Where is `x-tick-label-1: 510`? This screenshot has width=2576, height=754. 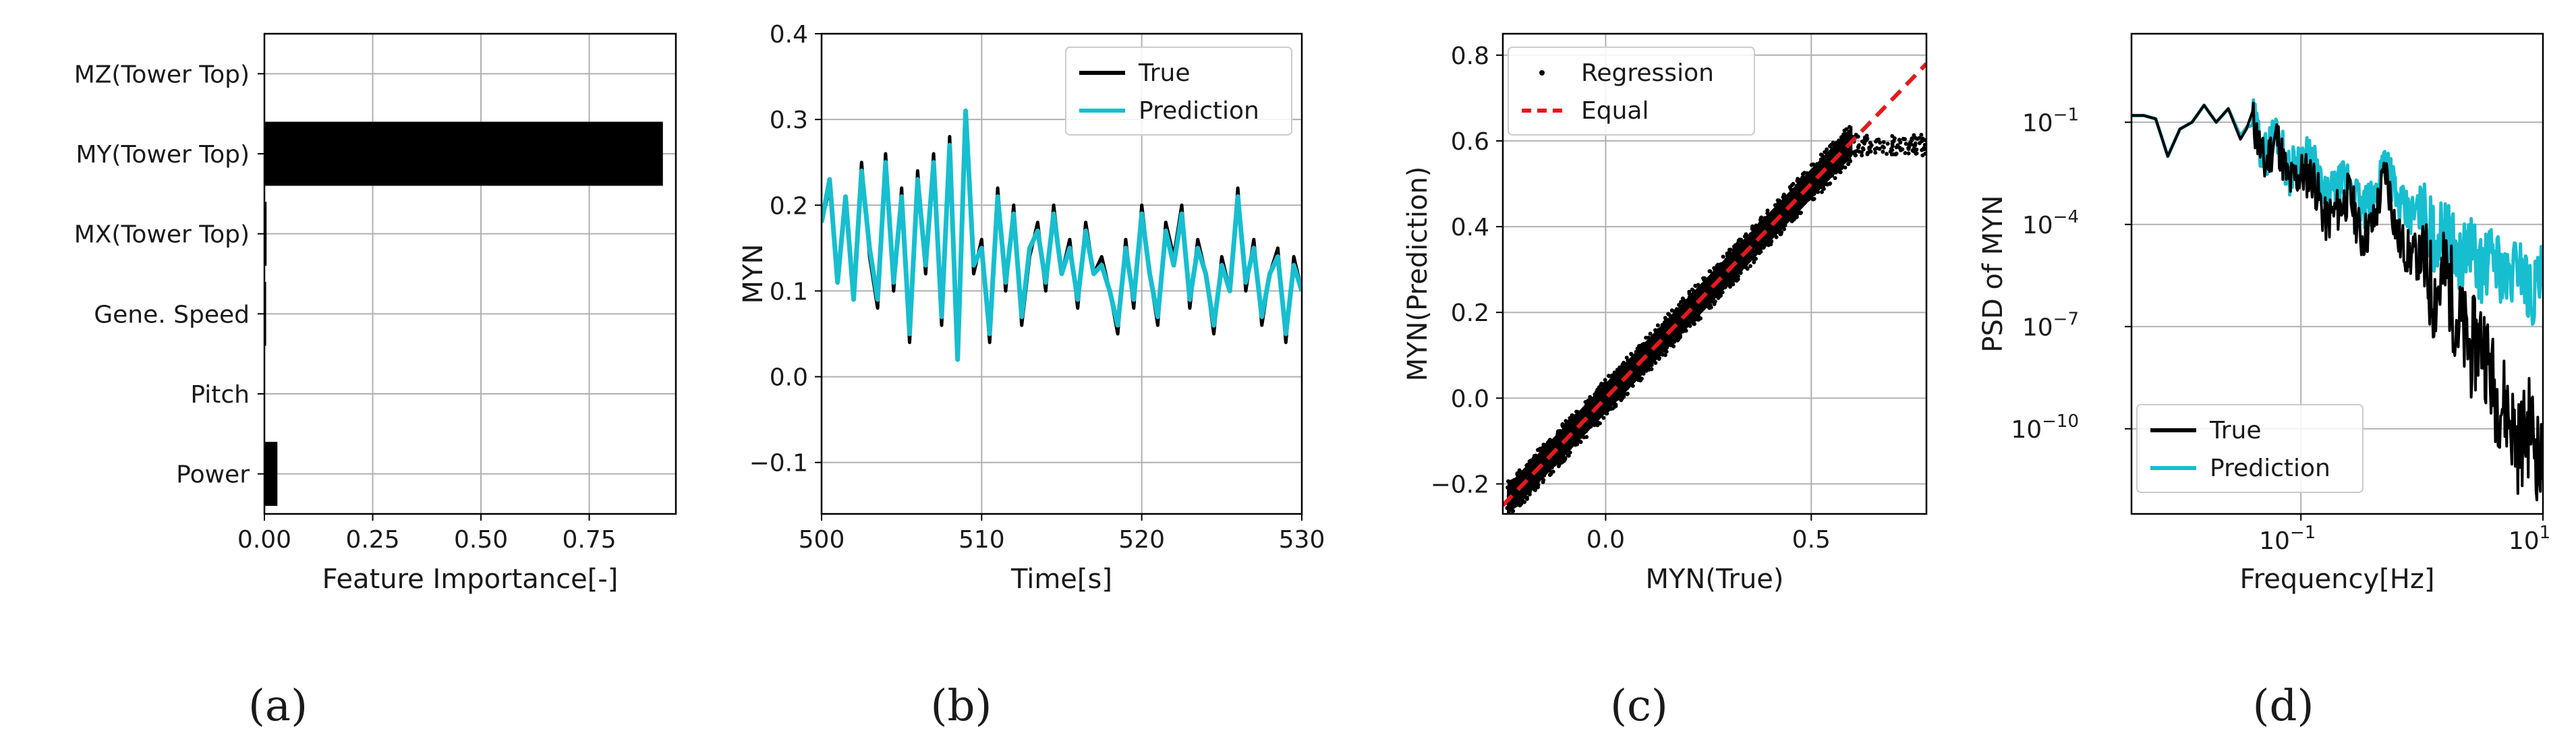
x-tick-label-1: 510 is located at coordinates (981, 540).